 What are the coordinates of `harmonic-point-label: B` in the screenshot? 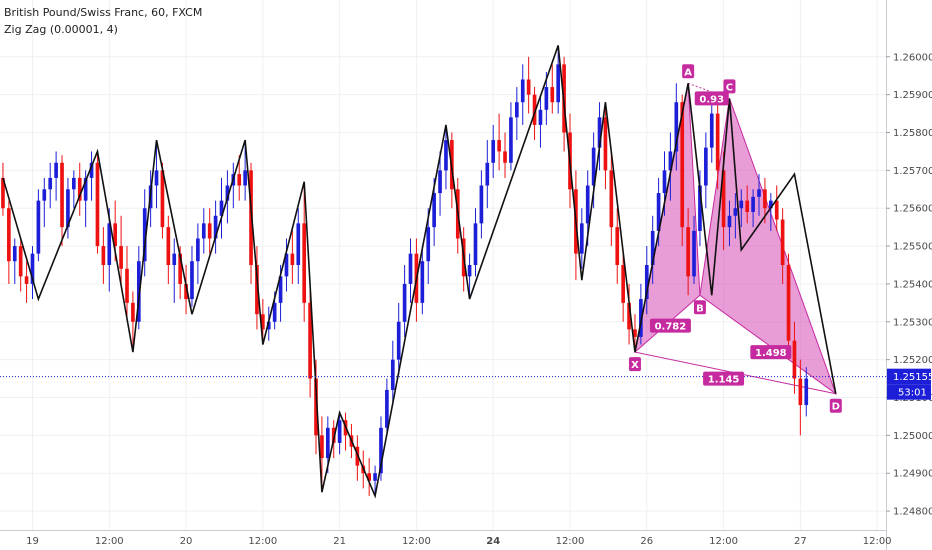 It's located at (700, 308).